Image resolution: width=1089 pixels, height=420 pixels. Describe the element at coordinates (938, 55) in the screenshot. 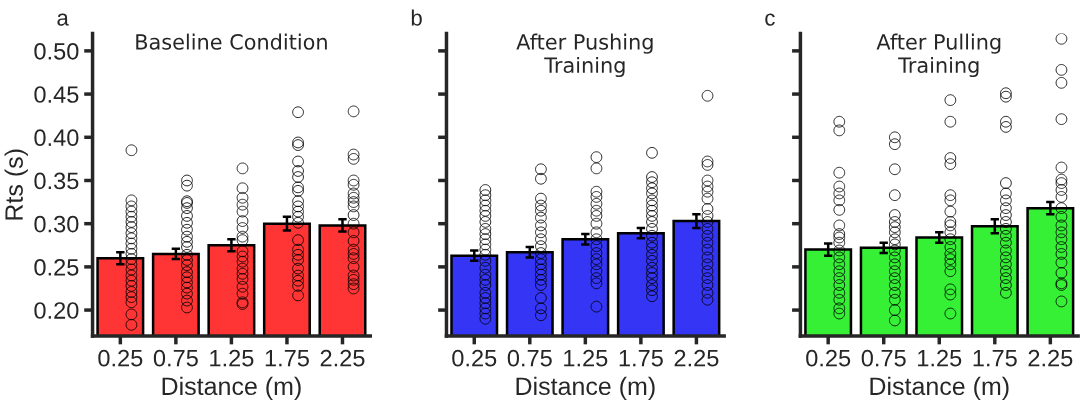

I see `text: After Pulling Training` at that location.